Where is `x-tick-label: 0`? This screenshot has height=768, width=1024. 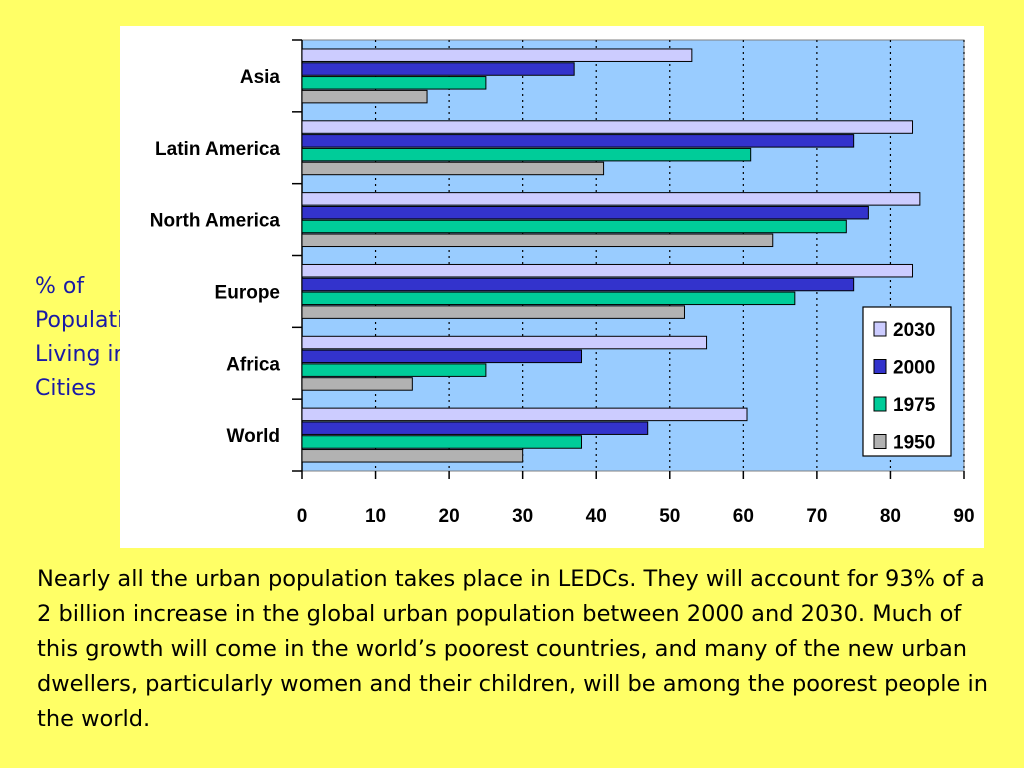 x-tick-label: 0 is located at coordinates (302, 516).